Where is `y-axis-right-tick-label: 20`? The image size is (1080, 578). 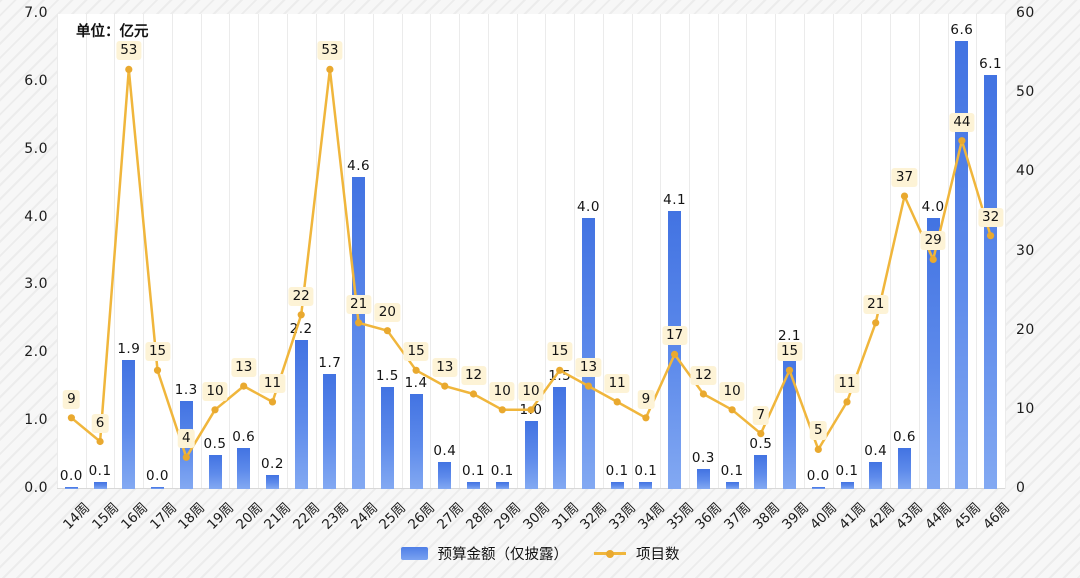 y-axis-right-tick-label: 20 is located at coordinates (1025, 329).